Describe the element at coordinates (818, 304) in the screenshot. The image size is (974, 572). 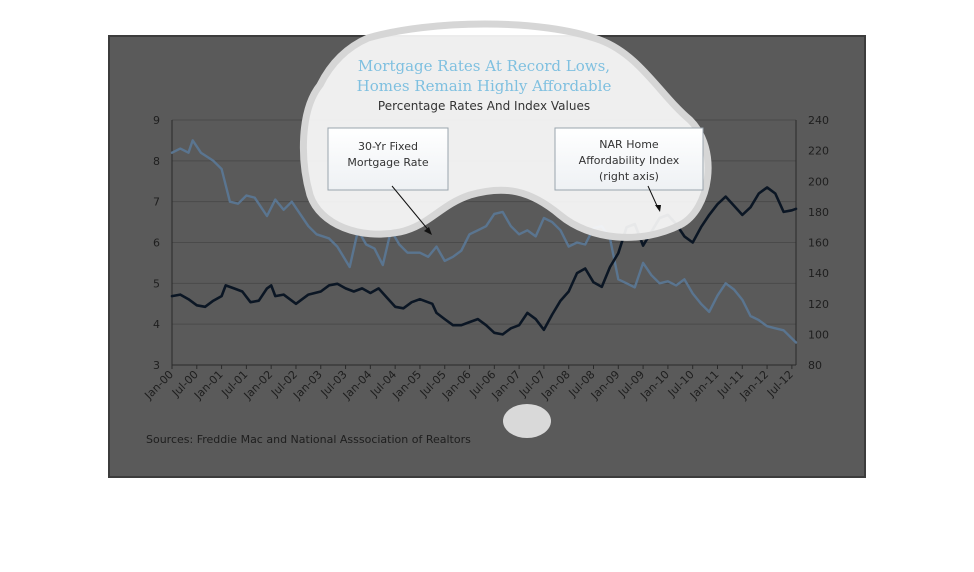
I see `right-tick-label-120: 120` at that location.